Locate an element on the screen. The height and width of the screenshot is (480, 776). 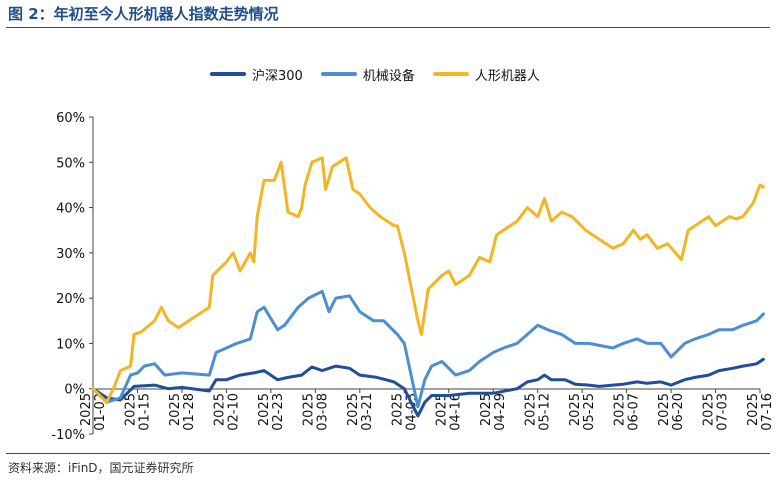
x-tick-label-date: 02-10 is located at coordinates (233, 412).